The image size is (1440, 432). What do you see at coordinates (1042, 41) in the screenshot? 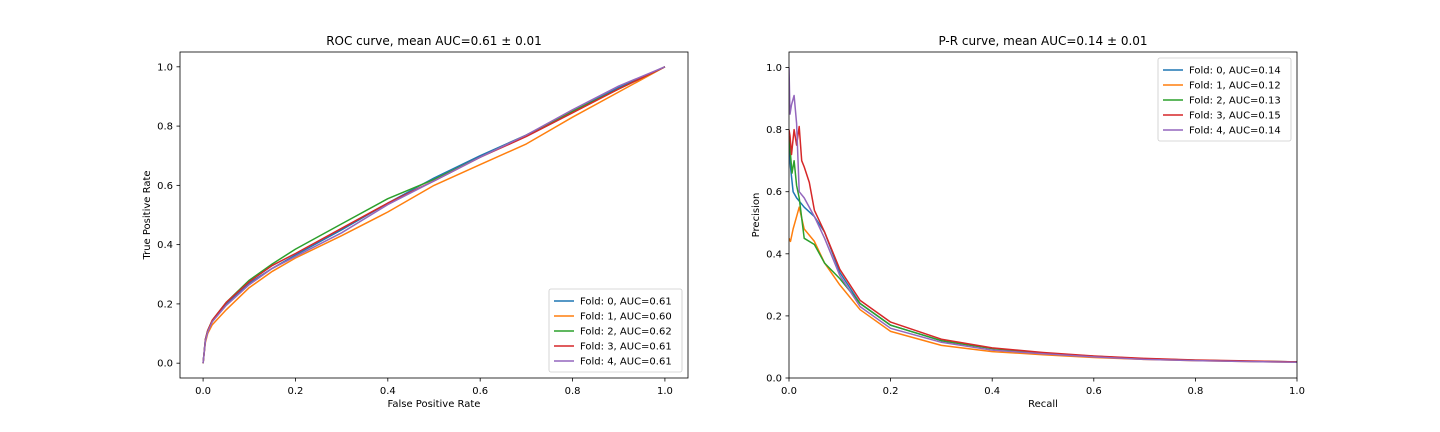
I see `chart-title: P-R curve, mean AUC=0.14 ± 0.01` at bounding box center [1042, 41].